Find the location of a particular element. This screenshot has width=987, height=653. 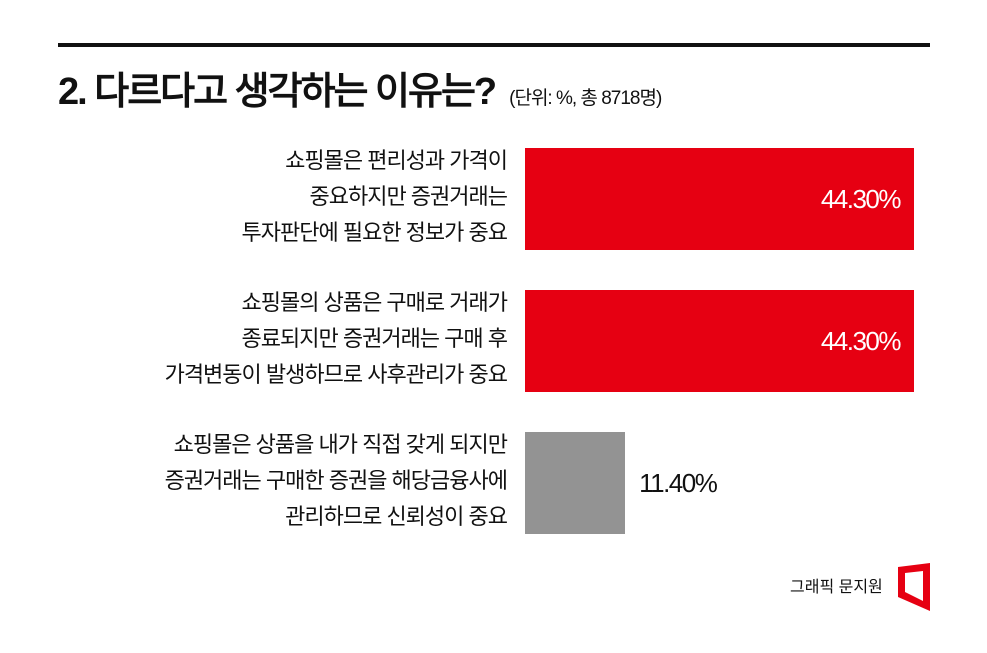

category-label-line: 관리하므로 신뢰성이 중요 is located at coordinates (396, 516).